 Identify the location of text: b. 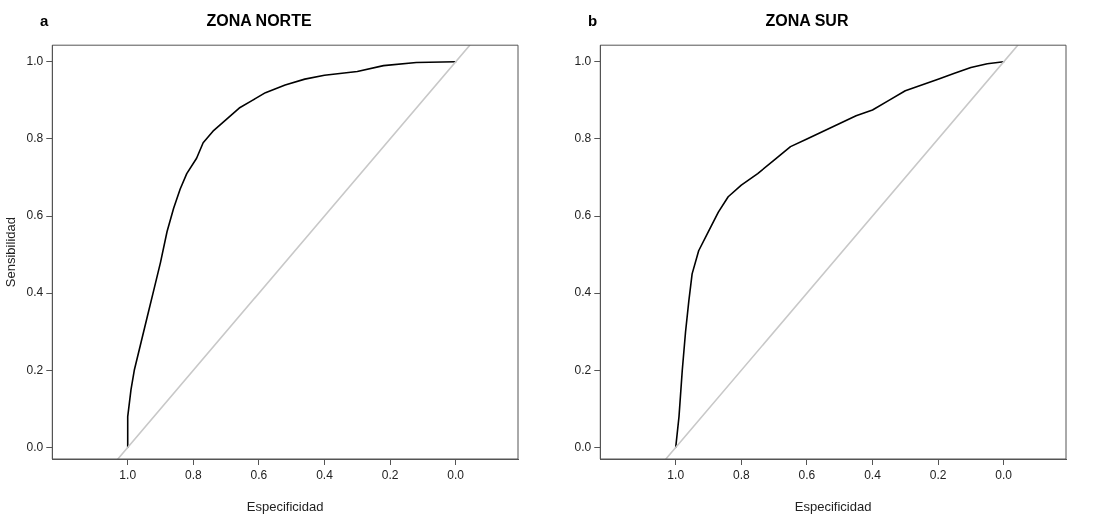
(593, 21).